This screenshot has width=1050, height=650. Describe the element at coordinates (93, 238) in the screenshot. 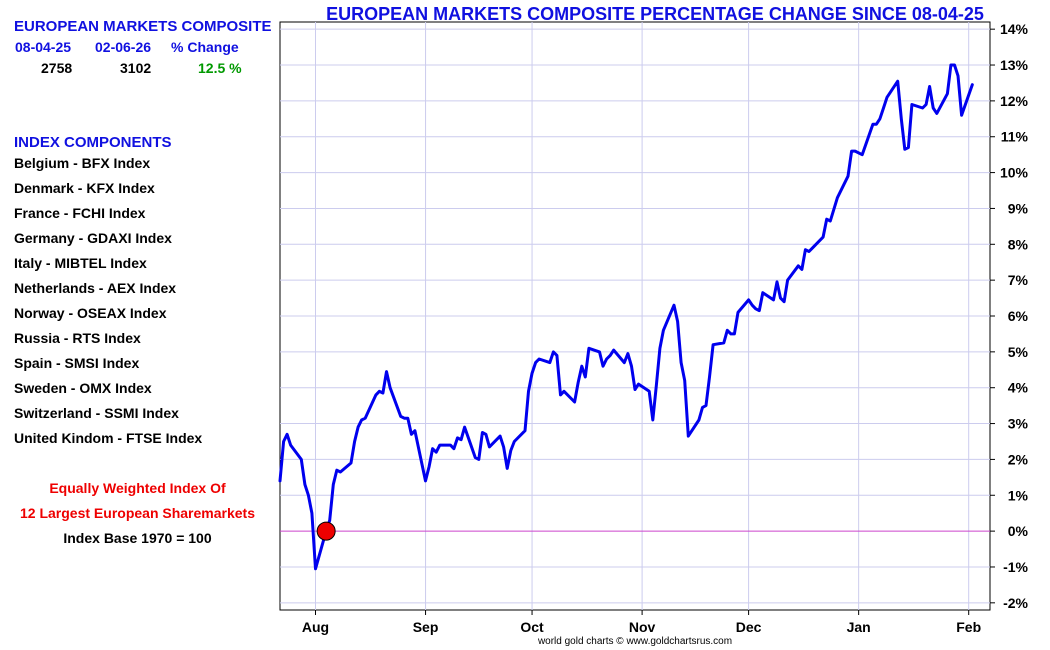

I see `component-item: Germany - GDAXI Index` at that location.